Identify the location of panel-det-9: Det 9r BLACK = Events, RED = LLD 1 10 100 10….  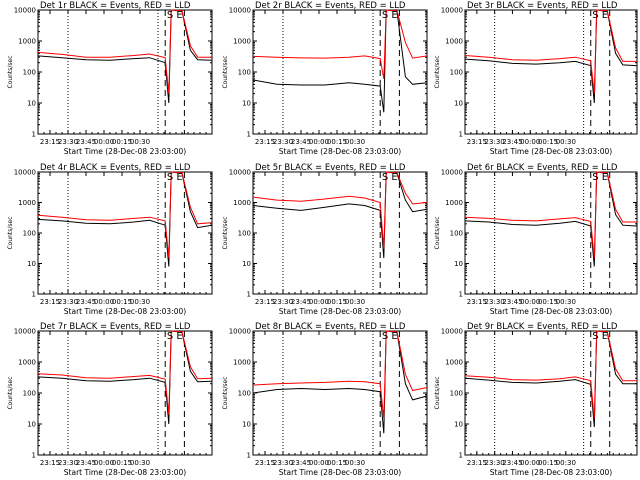
(536, 399).